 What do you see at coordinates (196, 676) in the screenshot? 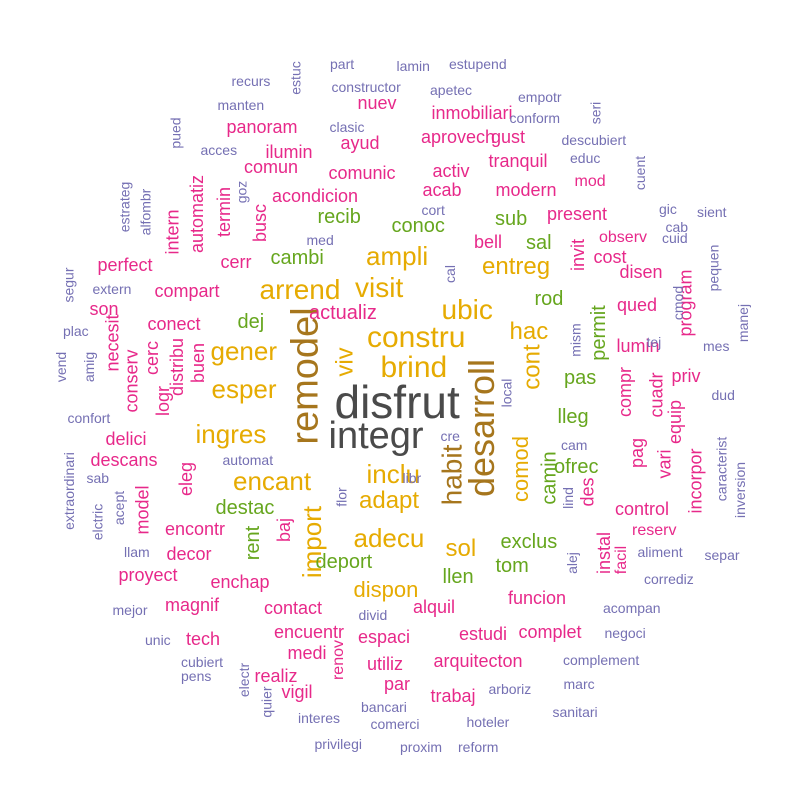
I see `word-pens: pens` at bounding box center [196, 676].